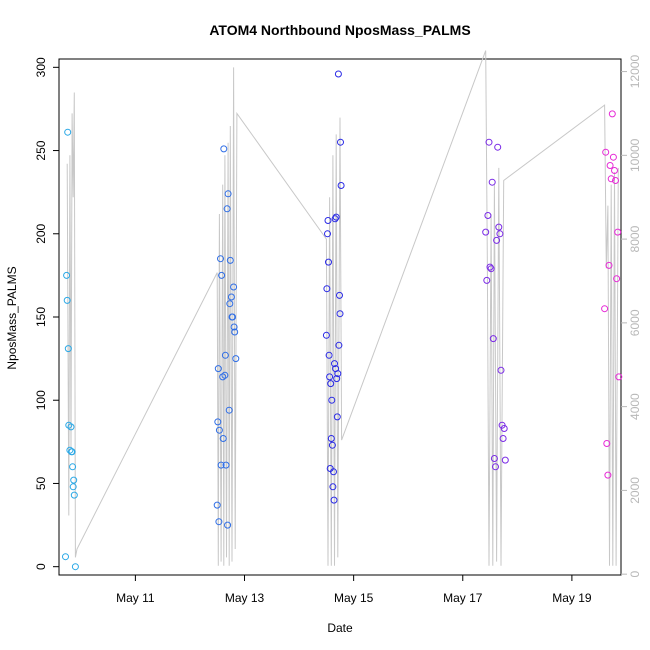 The image size is (650, 650). Describe the element at coordinates (41, 233) in the screenshot. I see `y-tick-label: 200` at that location.